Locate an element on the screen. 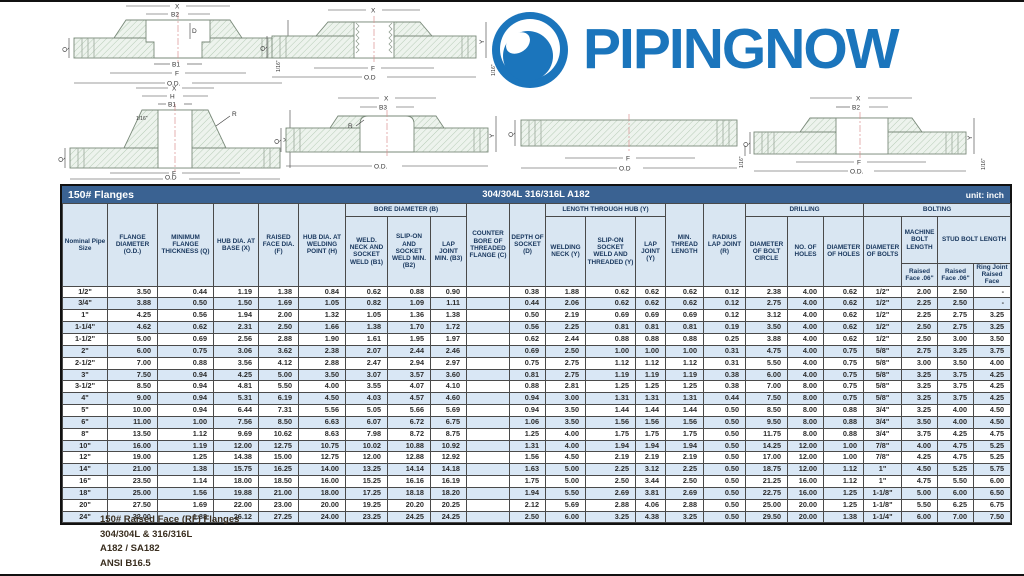 Image resolution: width=1024 pixels, height=576 pixels. value-cell: 20.25 is located at coordinates (448, 505).